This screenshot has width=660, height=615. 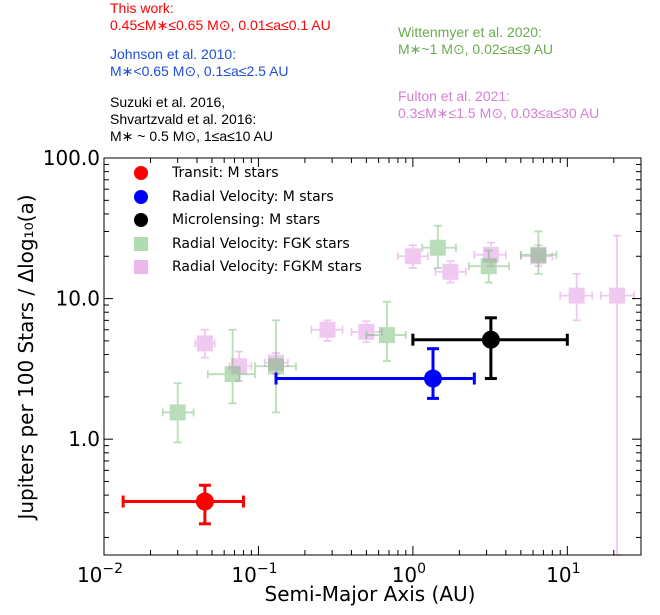 What do you see at coordinates (77, 299) in the screenshot?
I see `y-tick-label: 10.0` at bounding box center [77, 299].